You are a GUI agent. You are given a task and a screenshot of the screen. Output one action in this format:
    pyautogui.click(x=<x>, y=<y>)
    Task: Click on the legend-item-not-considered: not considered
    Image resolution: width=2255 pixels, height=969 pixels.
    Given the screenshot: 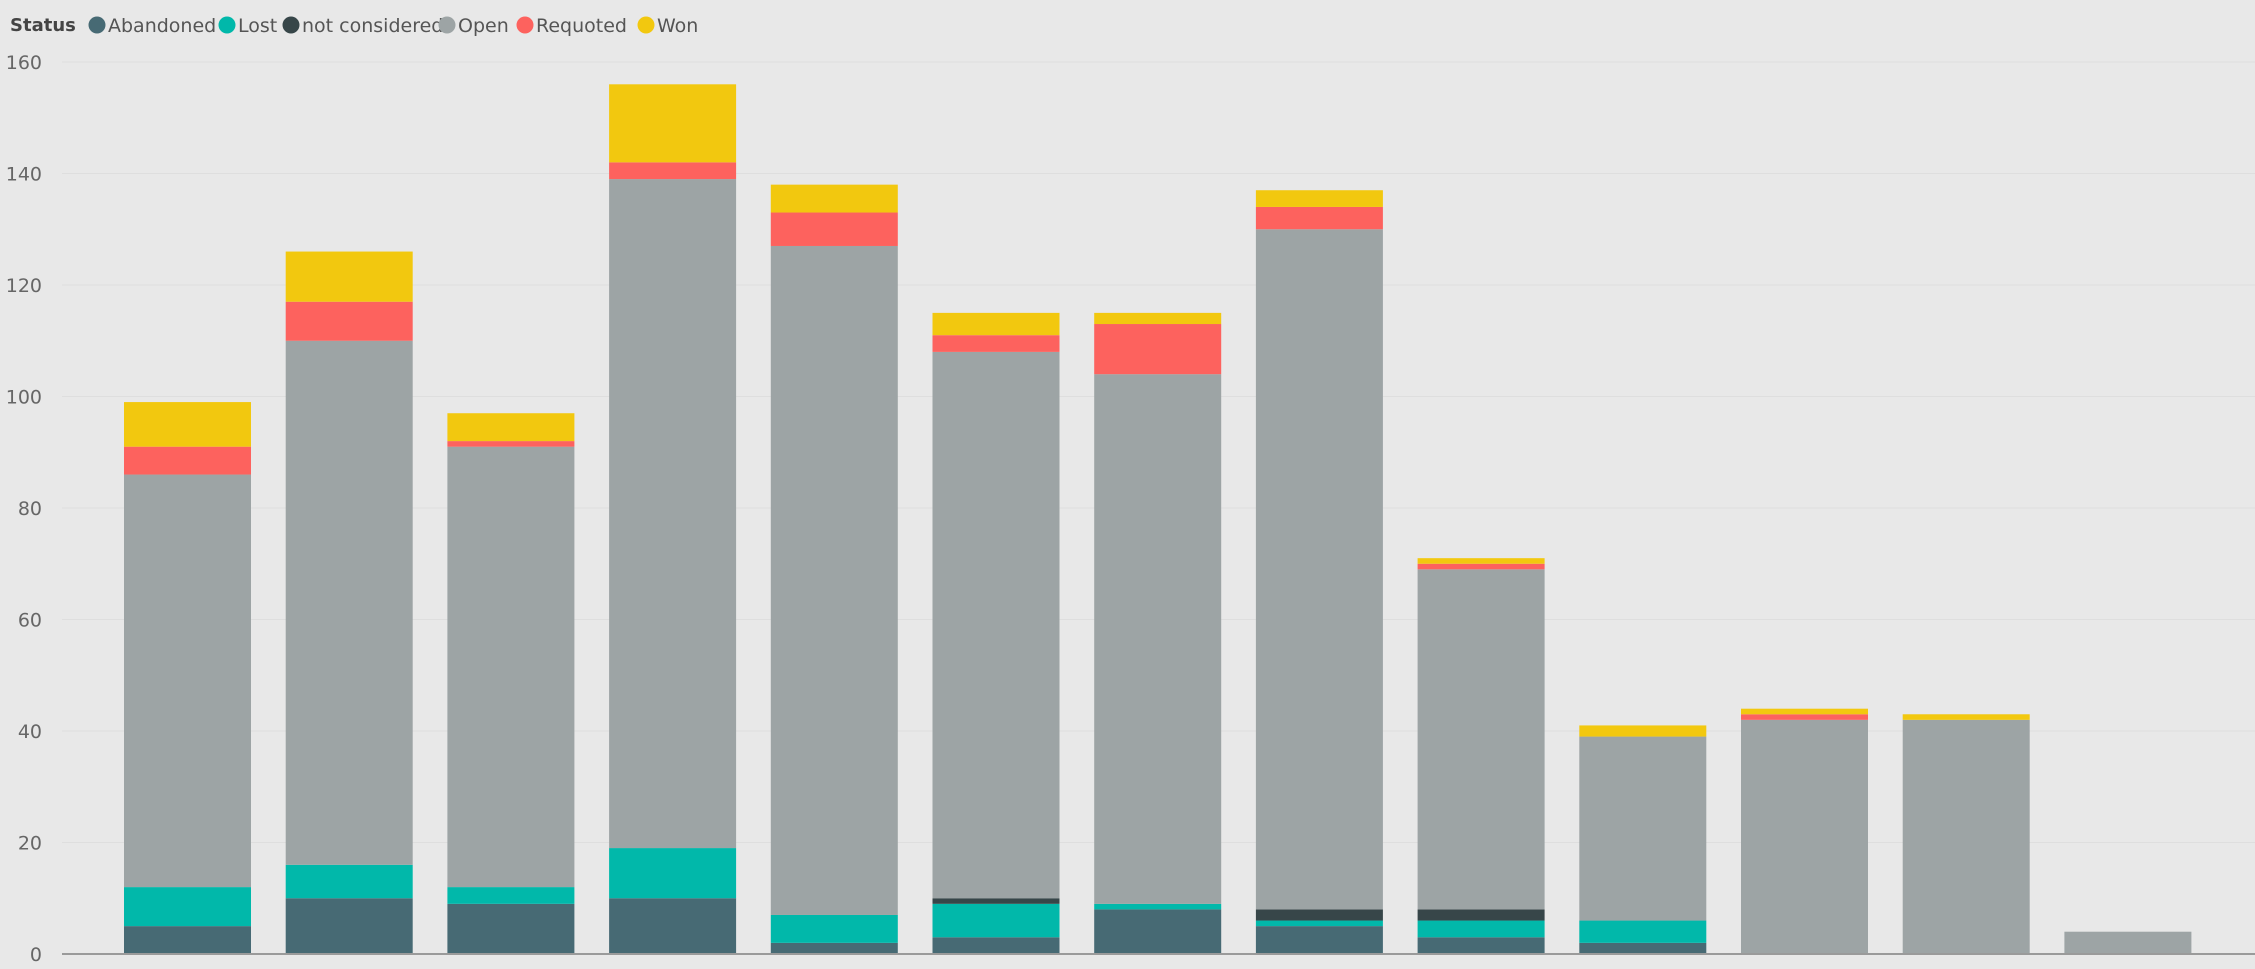 What is the action you would take?
    pyautogui.click(x=363, y=26)
    